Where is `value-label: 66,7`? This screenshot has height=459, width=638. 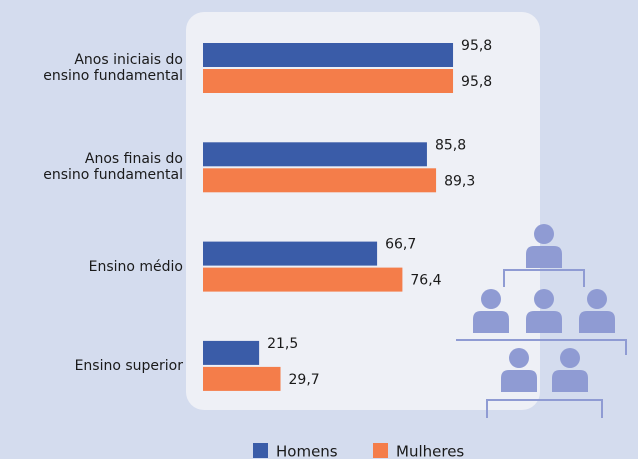
value-label: 66,7 is located at coordinates (400, 245).